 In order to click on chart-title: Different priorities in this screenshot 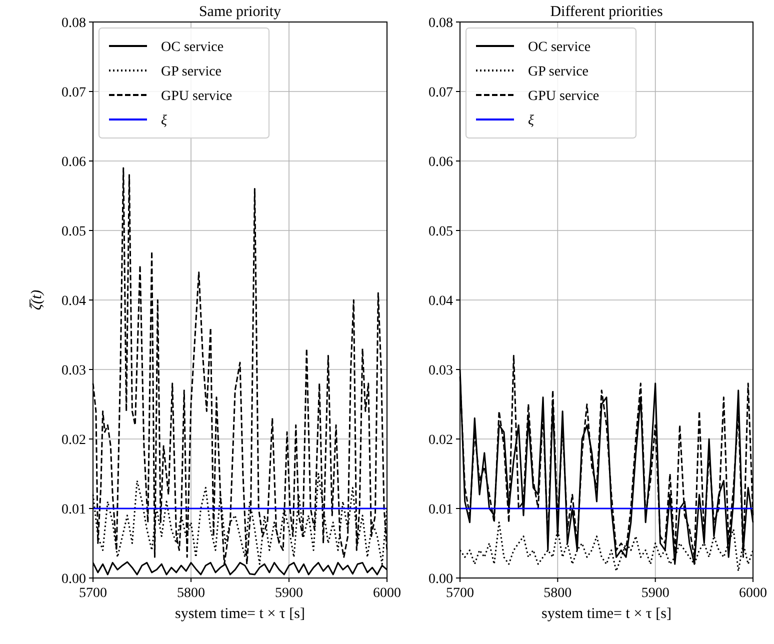, I will do `click(606, 12)`.